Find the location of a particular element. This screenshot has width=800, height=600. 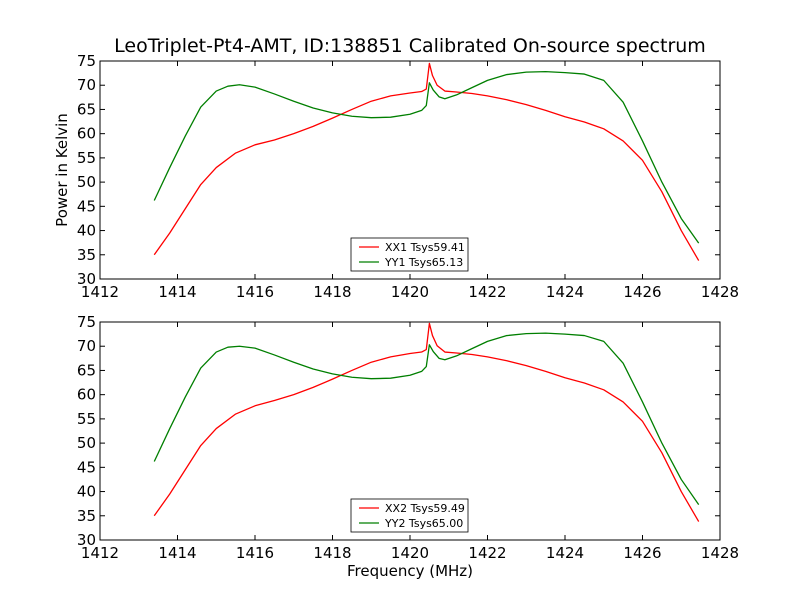

legend-2: XX2 Tsys59.49 YY2 Tsys65.00 is located at coordinates (409, 515).